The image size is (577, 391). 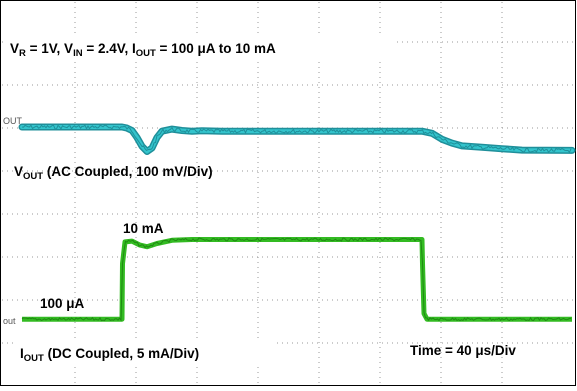 I want to click on iout-channel-marker: out, so click(x=9, y=321).